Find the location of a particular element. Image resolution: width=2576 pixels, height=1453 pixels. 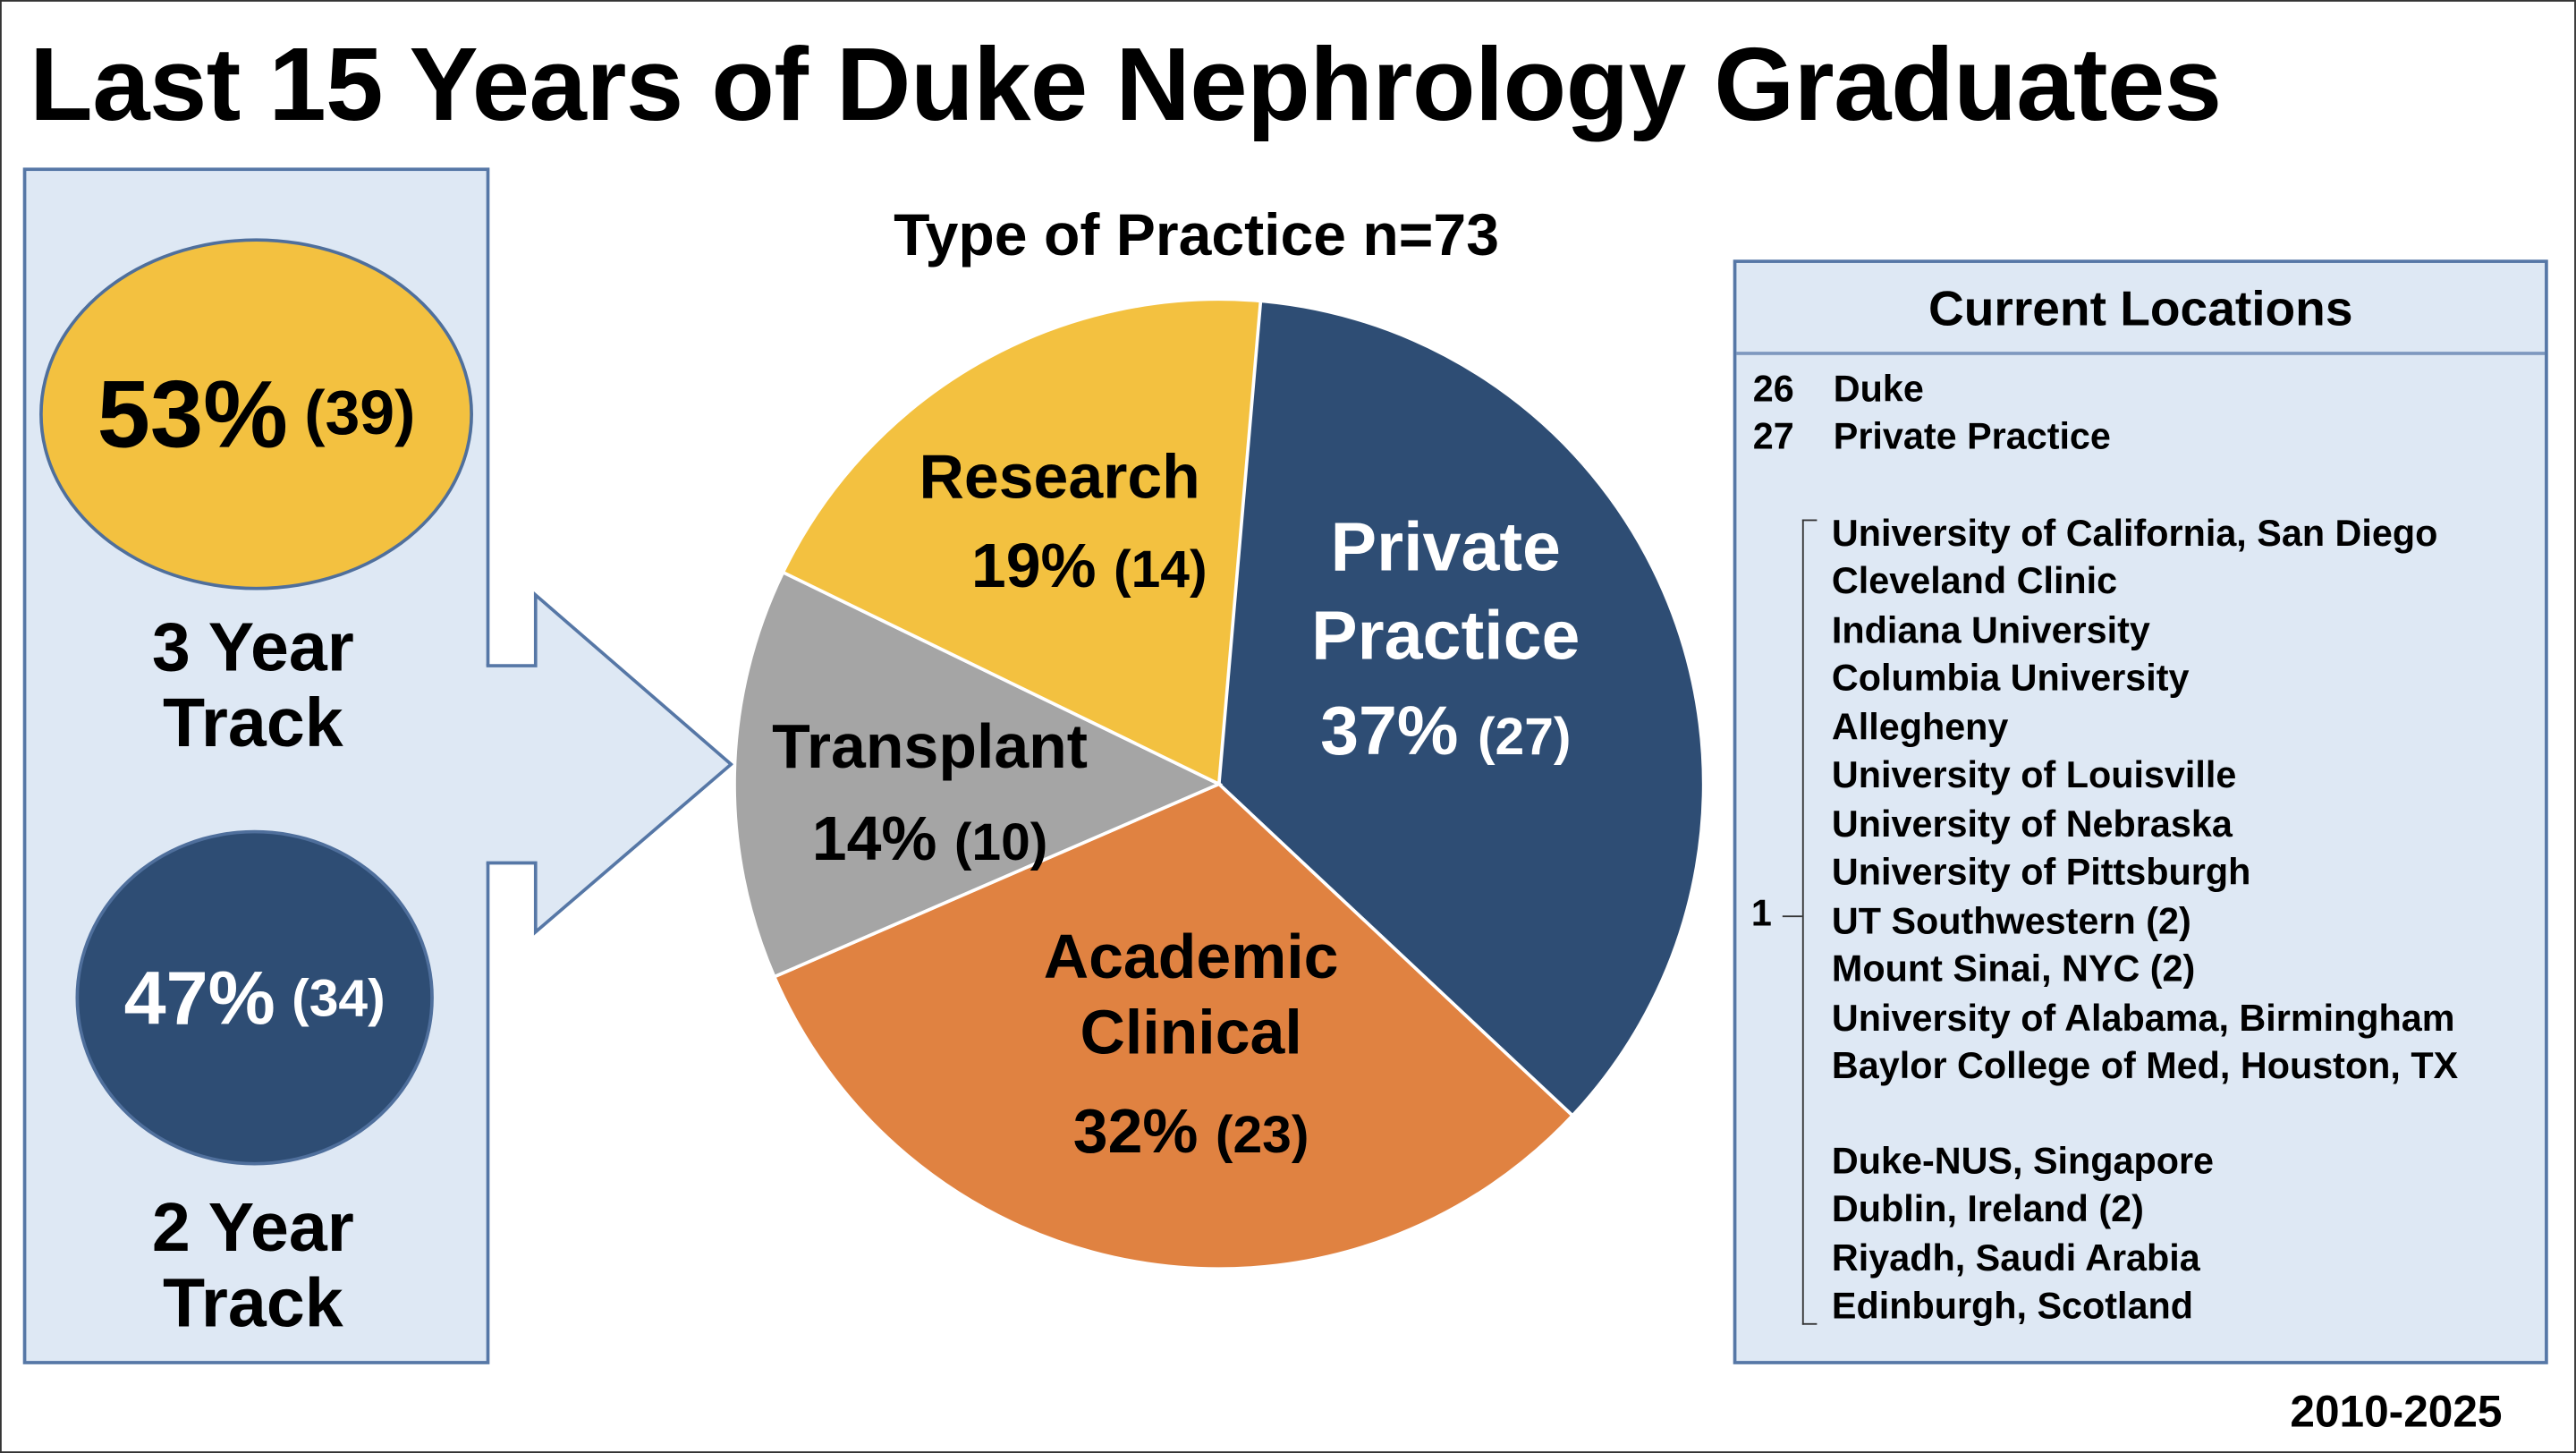

three-year-track-label: 3 Year Track is located at coordinates (253, 684).